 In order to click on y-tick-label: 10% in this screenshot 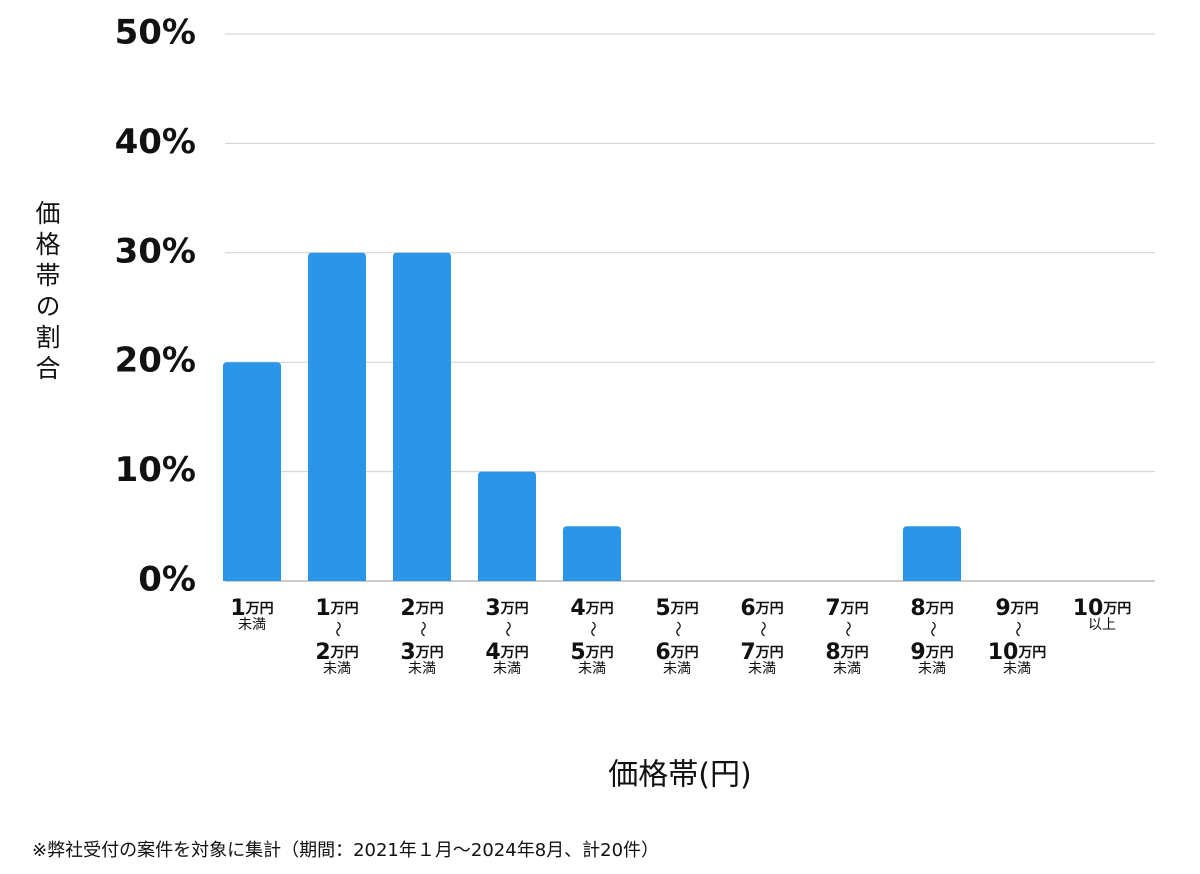, I will do `click(155, 470)`.